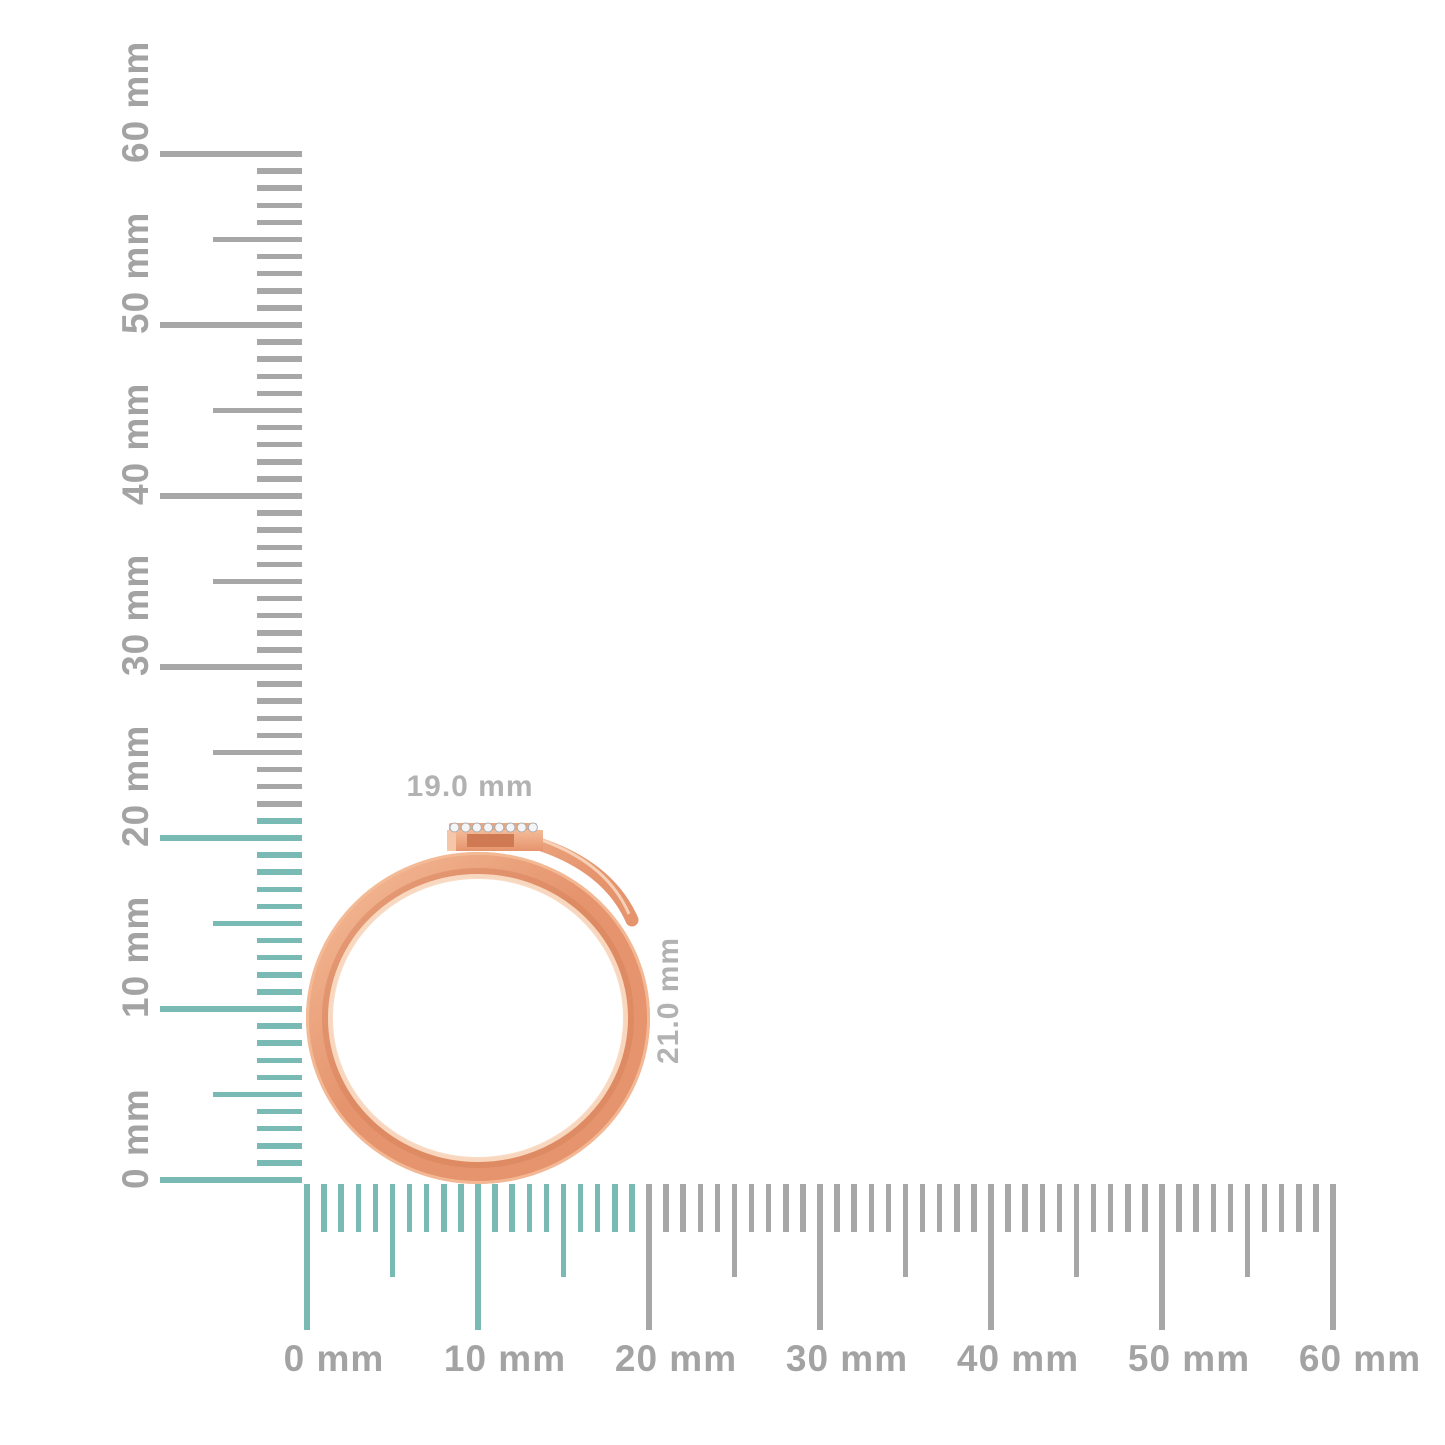 This screenshot has width=1445, height=1445. What do you see at coordinates (279, 804) in the screenshot?
I see `v-ruler-tick-22mm` at bounding box center [279, 804].